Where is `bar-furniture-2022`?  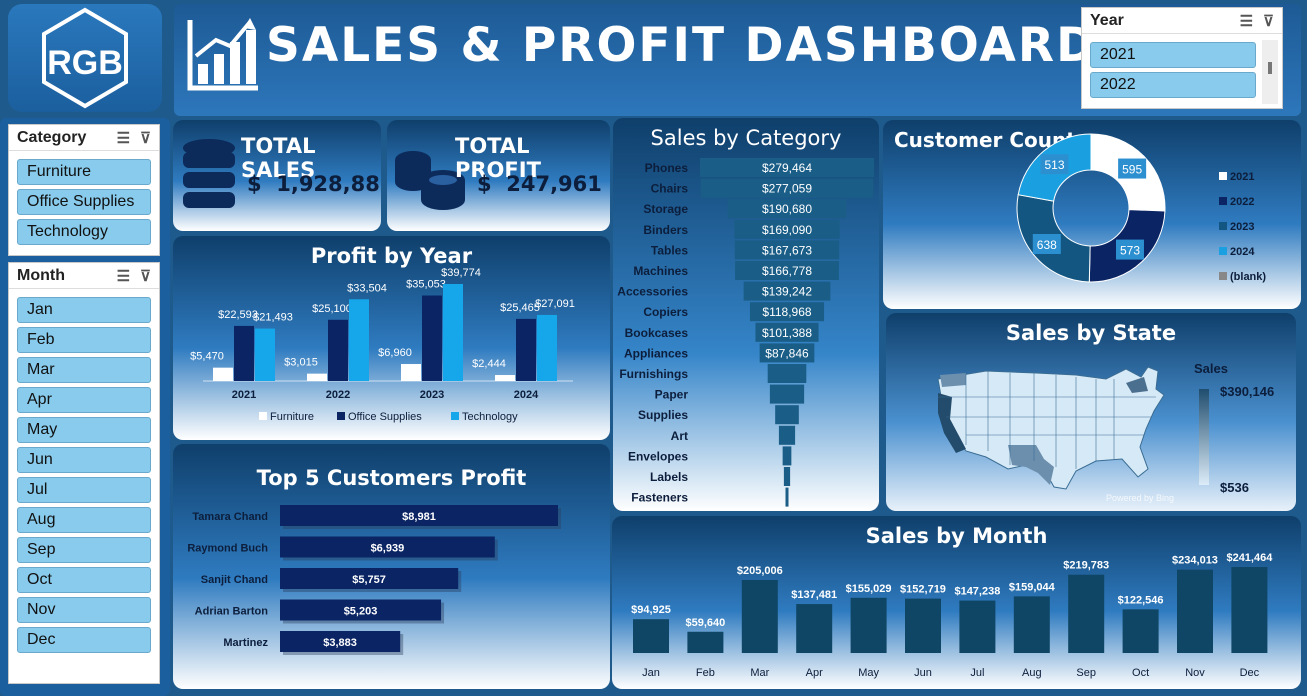 bar-furniture-2022 is located at coordinates (317, 377).